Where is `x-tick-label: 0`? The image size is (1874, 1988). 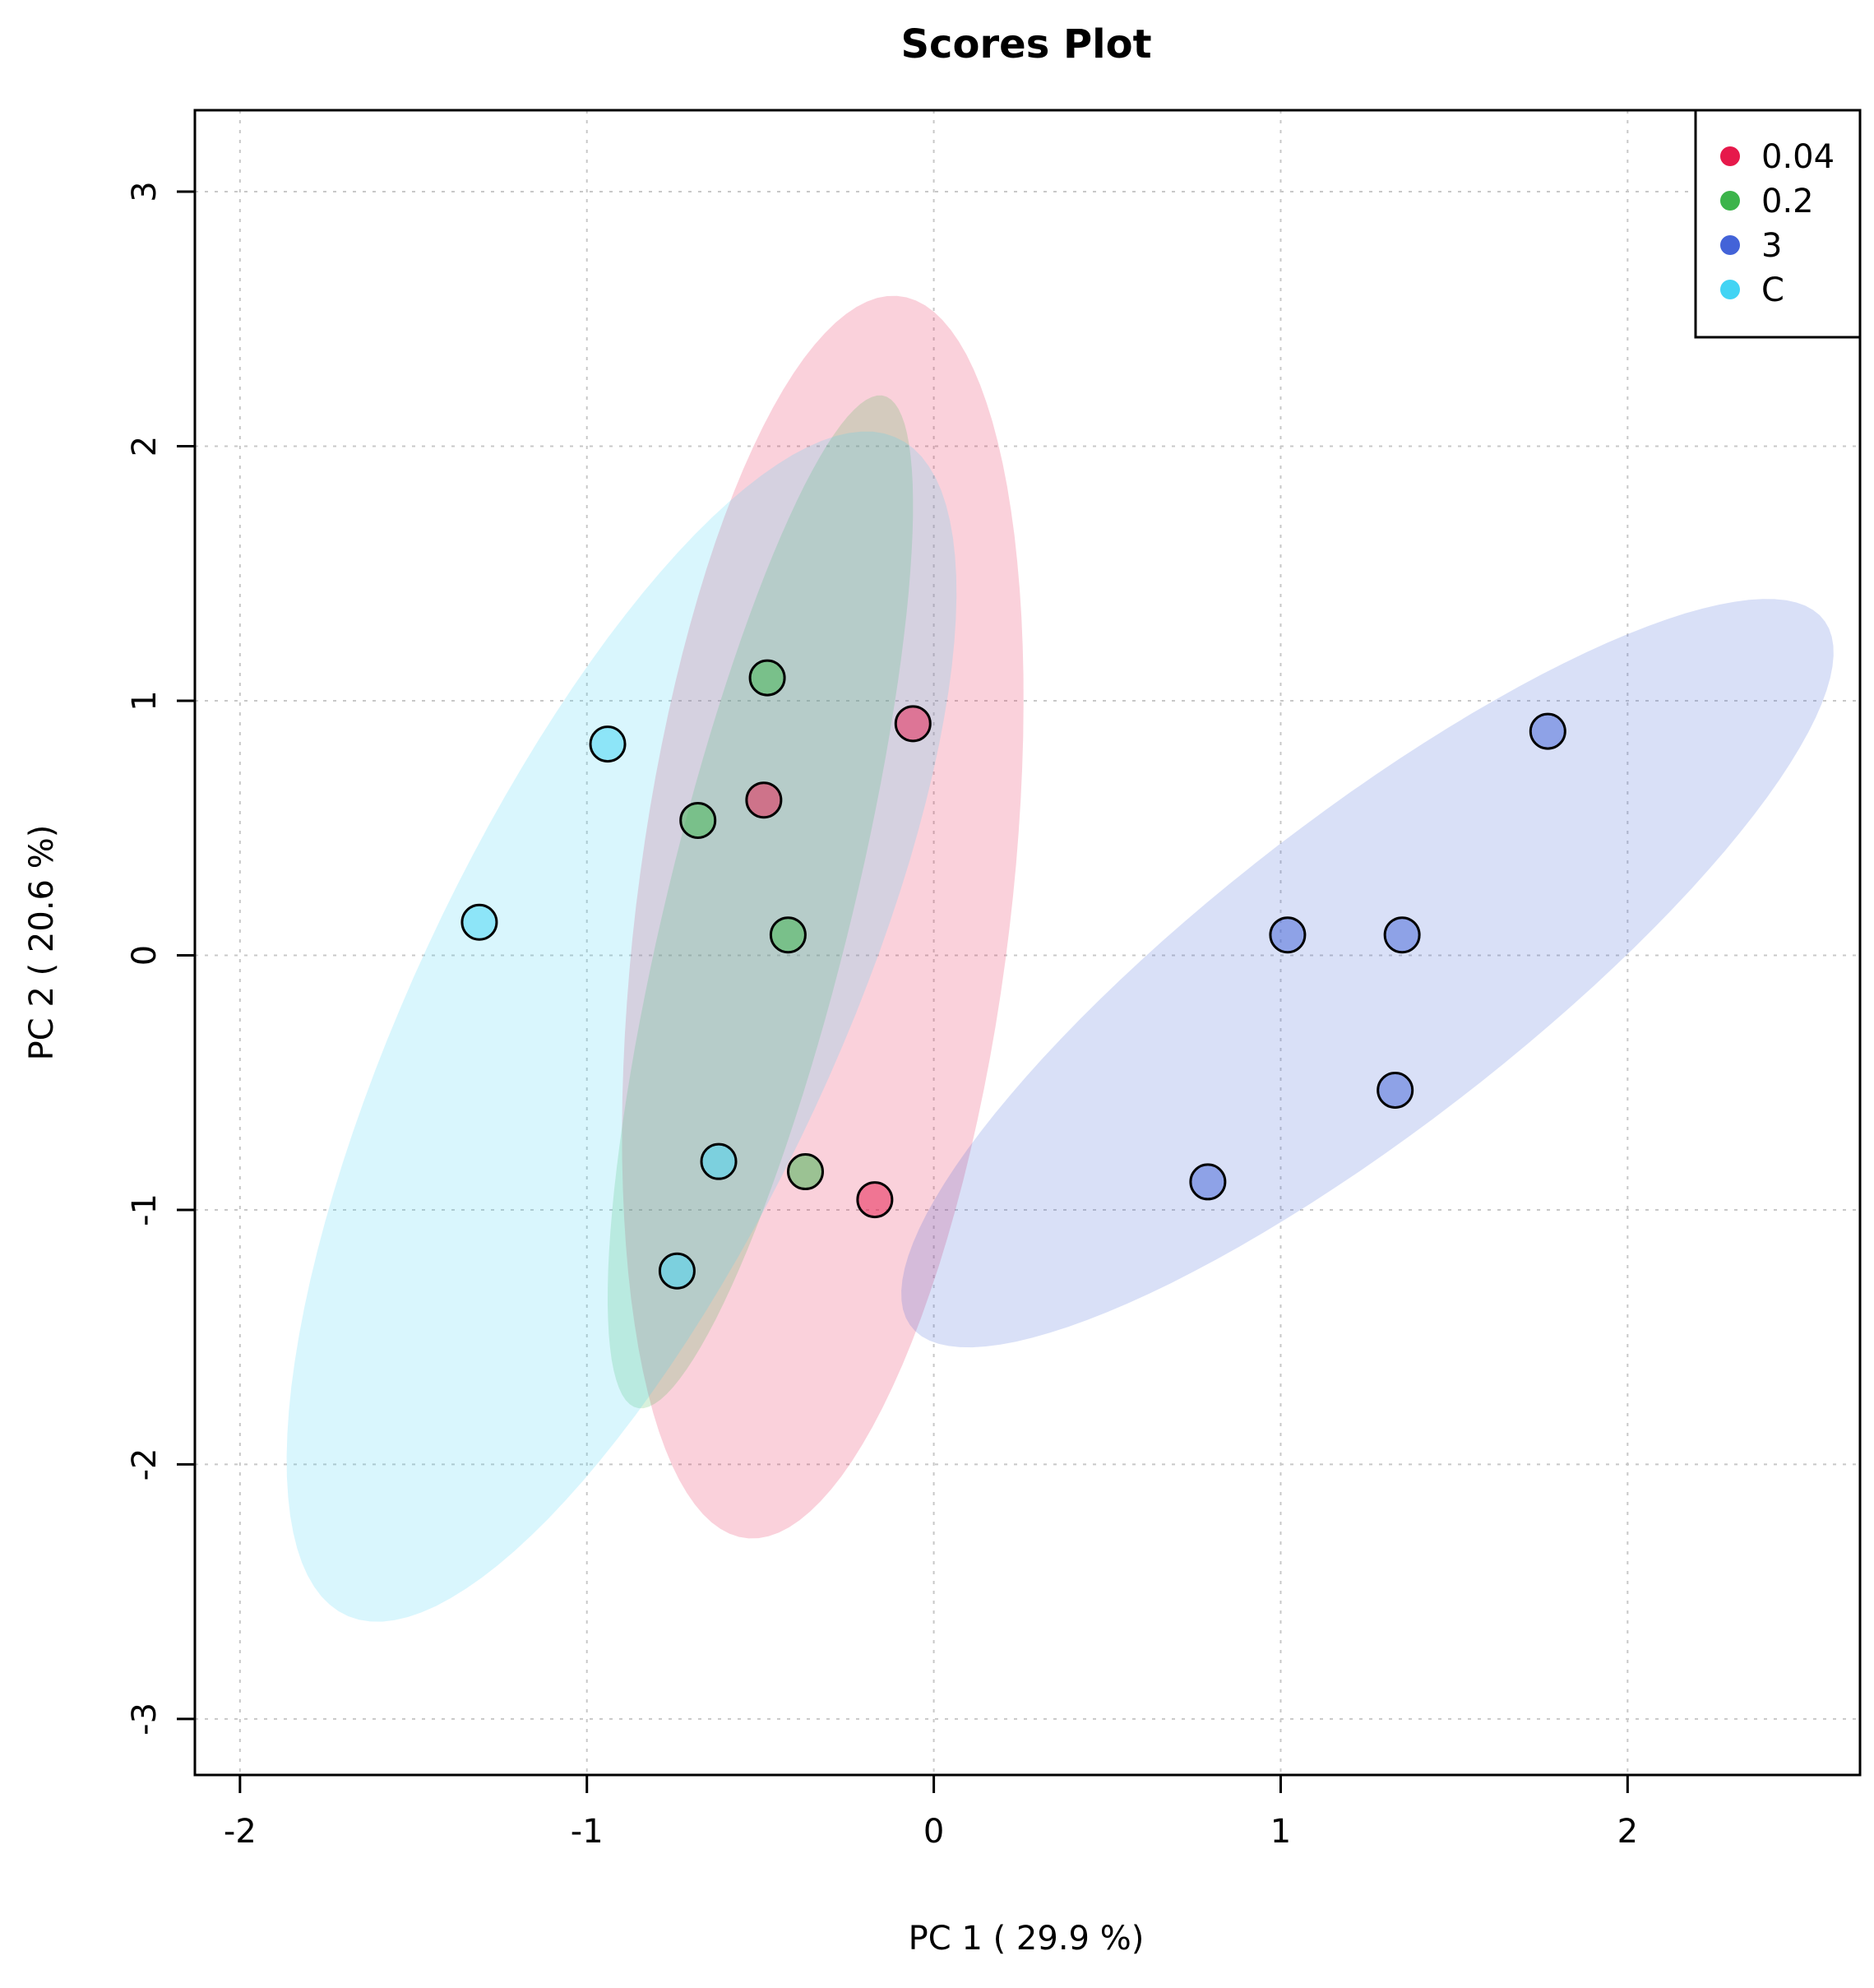 x-tick-label: 0 is located at coordinates (933, 1832).